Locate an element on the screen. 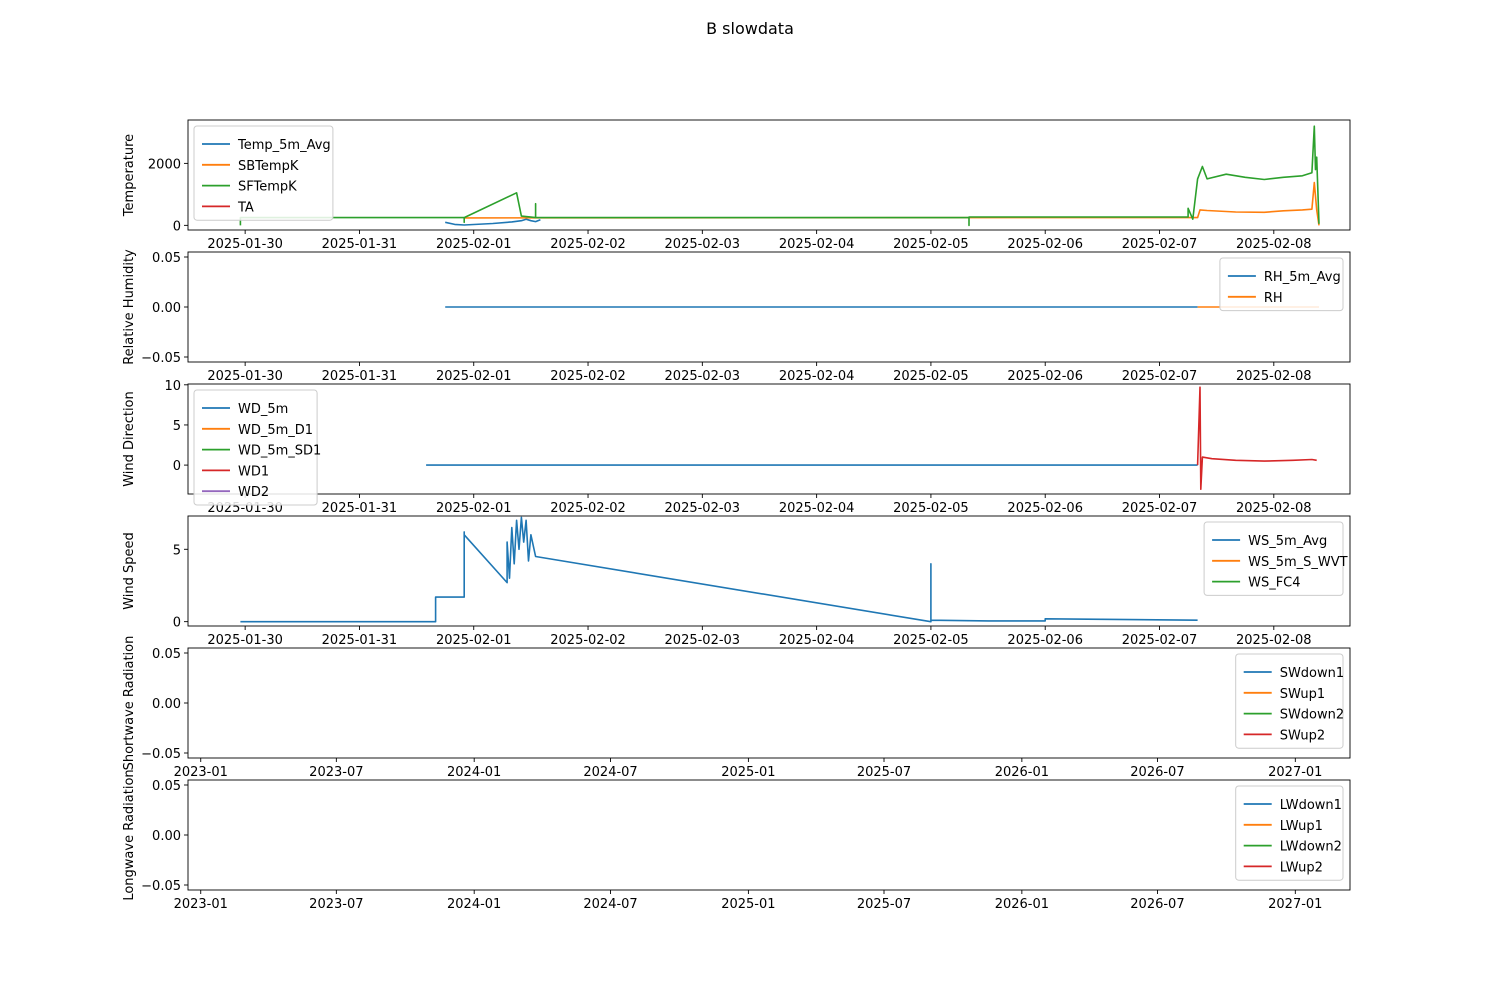 This screenshot has height=1000, width=1500. x-tick-label: 2024-07 is located at coordinates (610, 772).